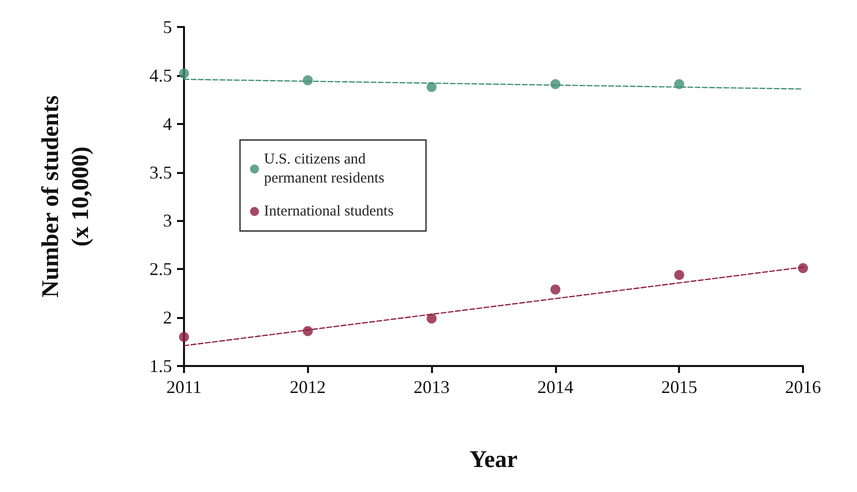  I want to click on y-axis-title: Number of students (x 10,000), so click(66, 196).